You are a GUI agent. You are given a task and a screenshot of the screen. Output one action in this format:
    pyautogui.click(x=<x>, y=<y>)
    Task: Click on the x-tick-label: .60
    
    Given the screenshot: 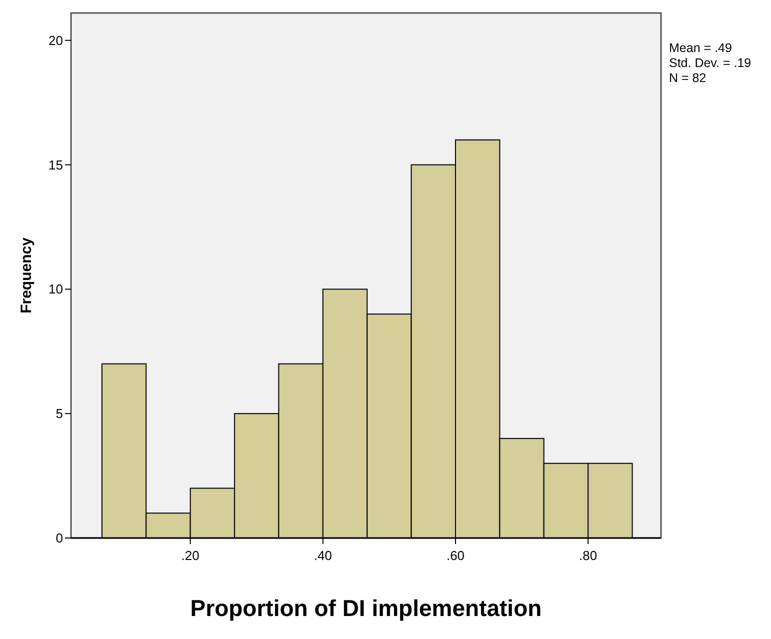 What is the action you would take?
    pyautogui.click(x=455, y=555)
    